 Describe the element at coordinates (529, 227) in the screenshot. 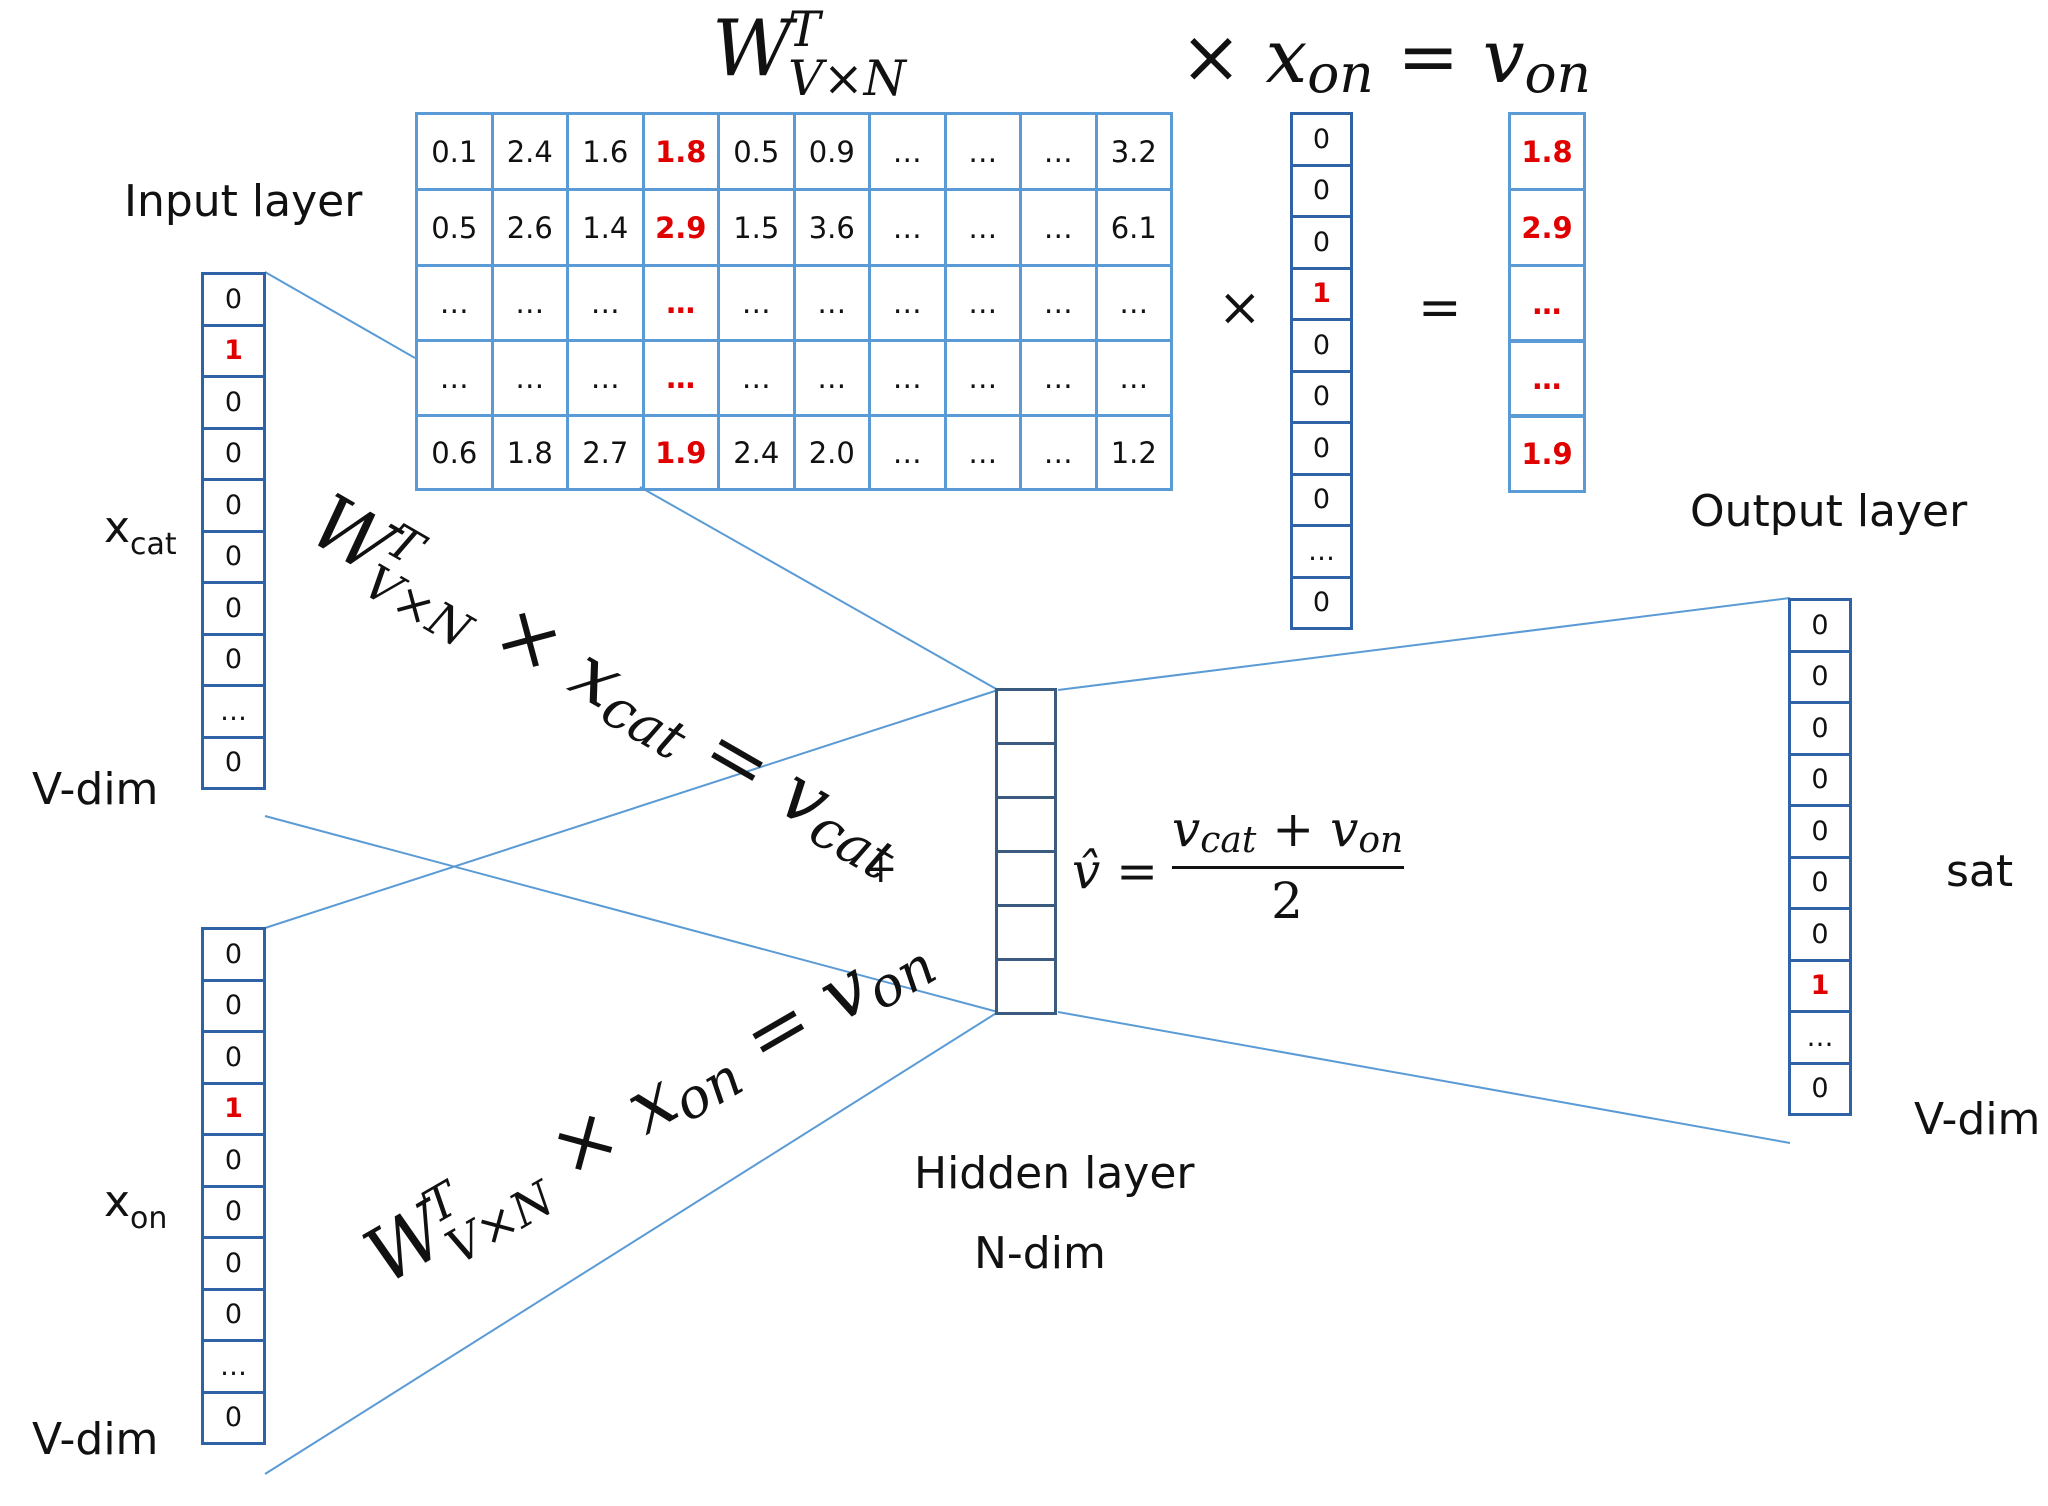

I see `matrix-cell: 2.6` at that location.